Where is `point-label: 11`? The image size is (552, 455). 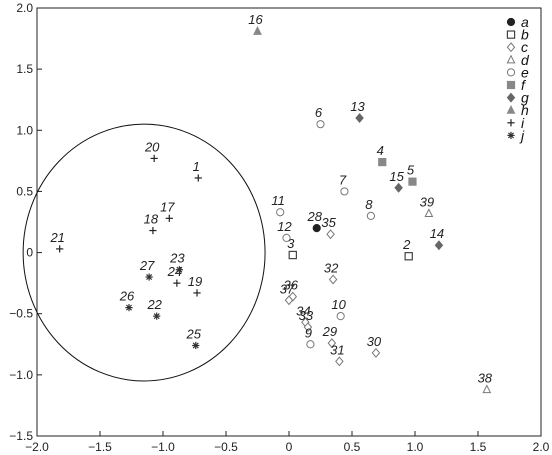
point-label: 11 is located at coordinates (278, 200).